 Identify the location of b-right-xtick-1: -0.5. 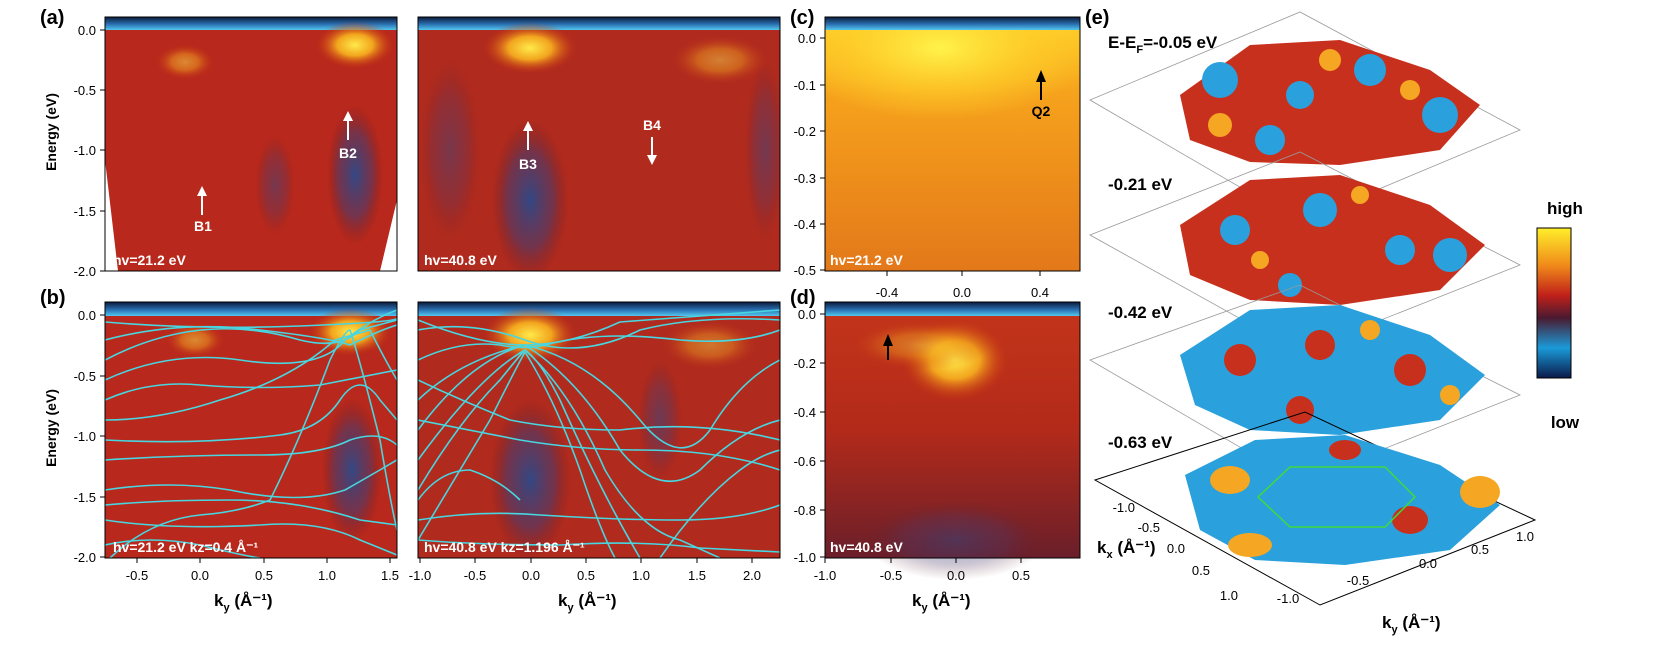
(475, 575).